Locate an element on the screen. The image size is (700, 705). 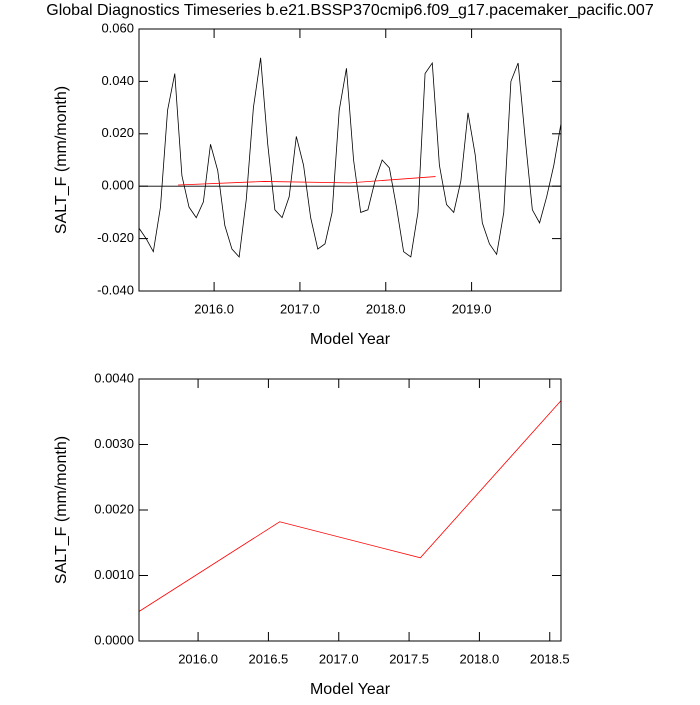
x-tick-label: 2018.5 is located at coordinates (550, 658).